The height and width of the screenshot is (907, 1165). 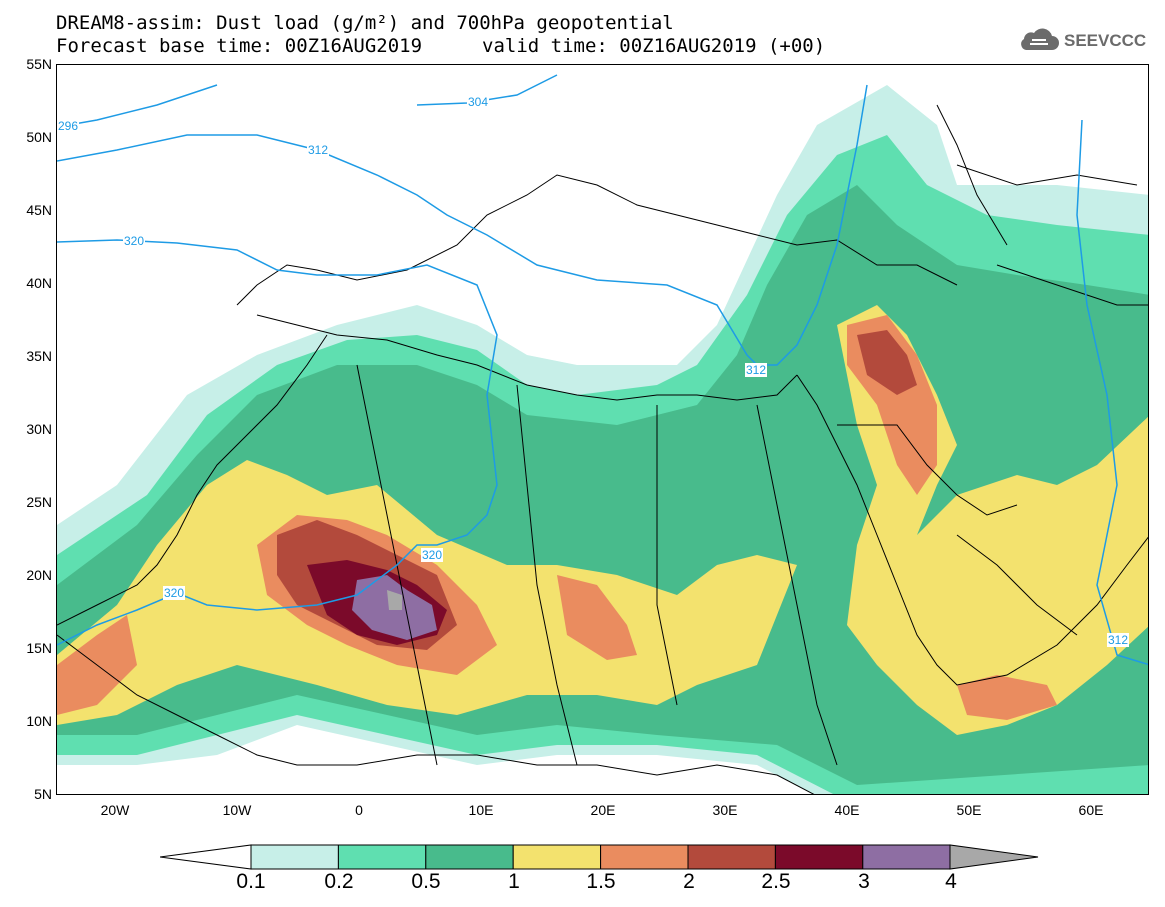 What do you see at coordinates (887, 362) in the screenshot?
I see `dust-layer-2-iraq` at bounding box center [887, 362].